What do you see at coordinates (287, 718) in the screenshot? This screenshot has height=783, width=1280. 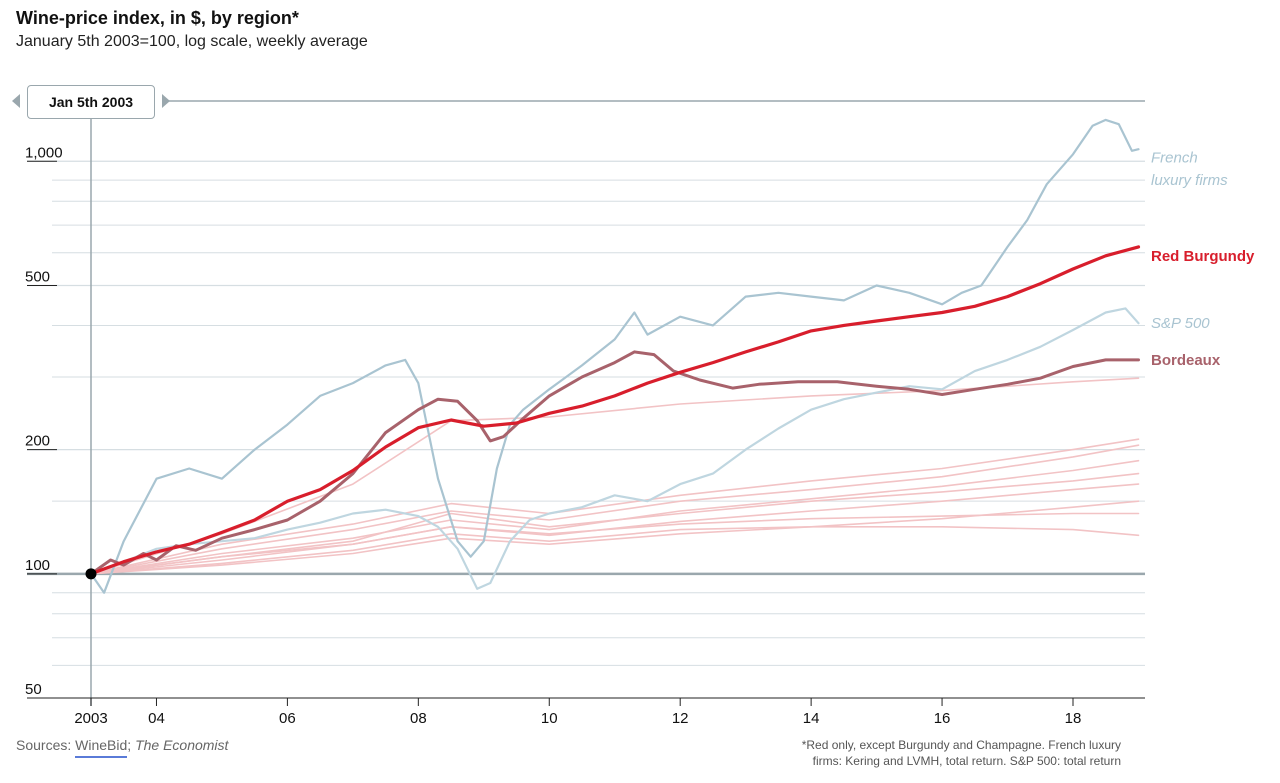 I see `x-tick-label: 06` at bounding box center [287, 718].